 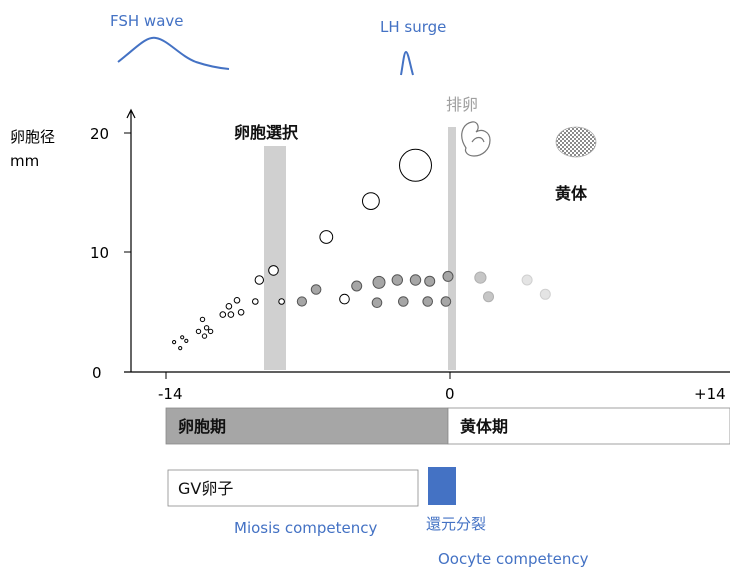 I want to click on follicular-phase-bar, so click(x=307, y=426).